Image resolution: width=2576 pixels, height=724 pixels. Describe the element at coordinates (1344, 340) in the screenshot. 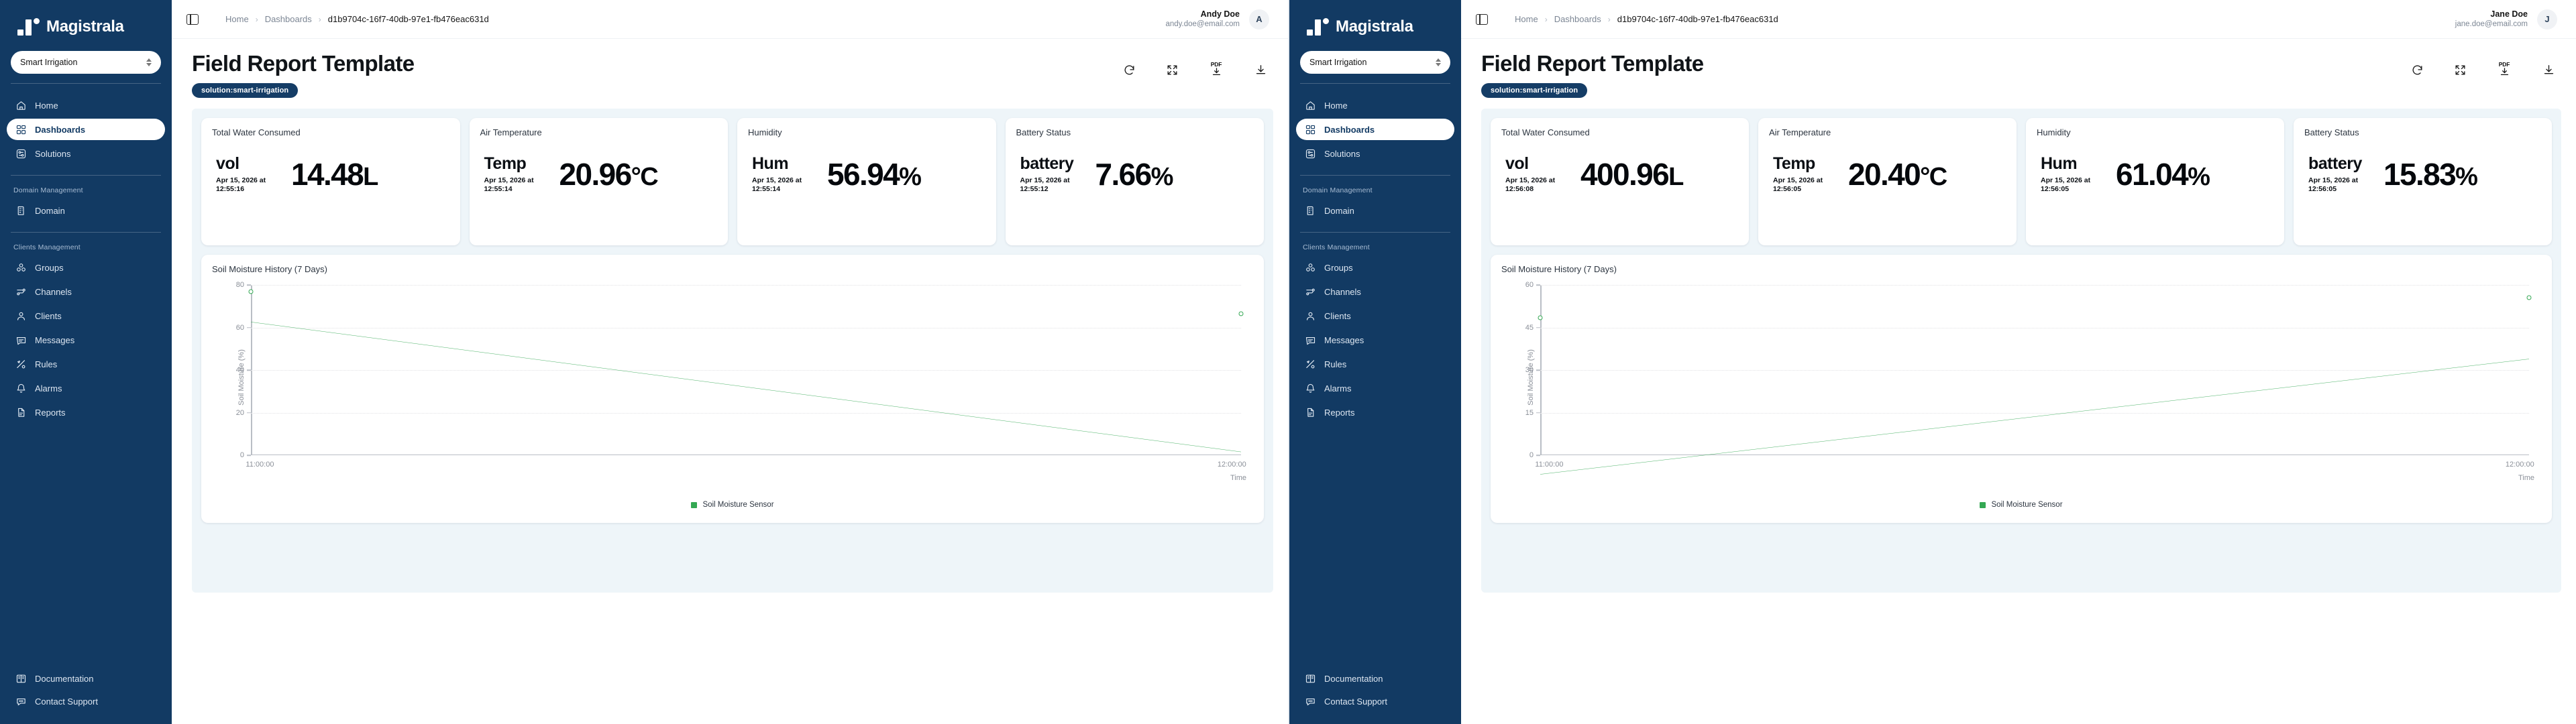

I see `sidebar-item-label: Messages` at that location.